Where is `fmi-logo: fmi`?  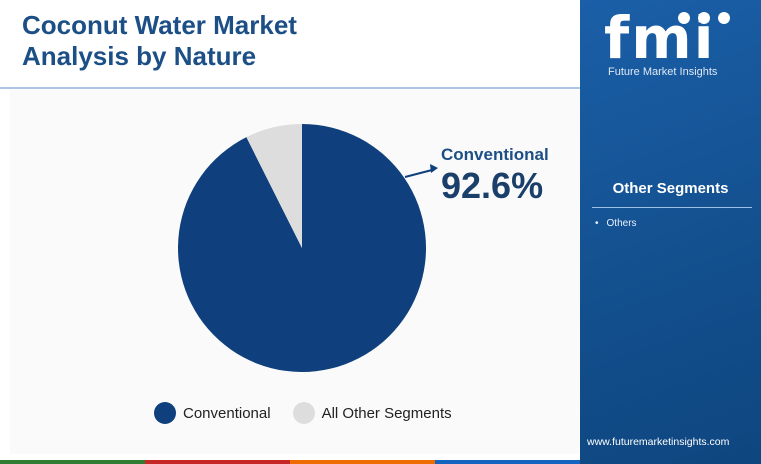 fmi-logo: fmi is located at coordinates (667, 36).